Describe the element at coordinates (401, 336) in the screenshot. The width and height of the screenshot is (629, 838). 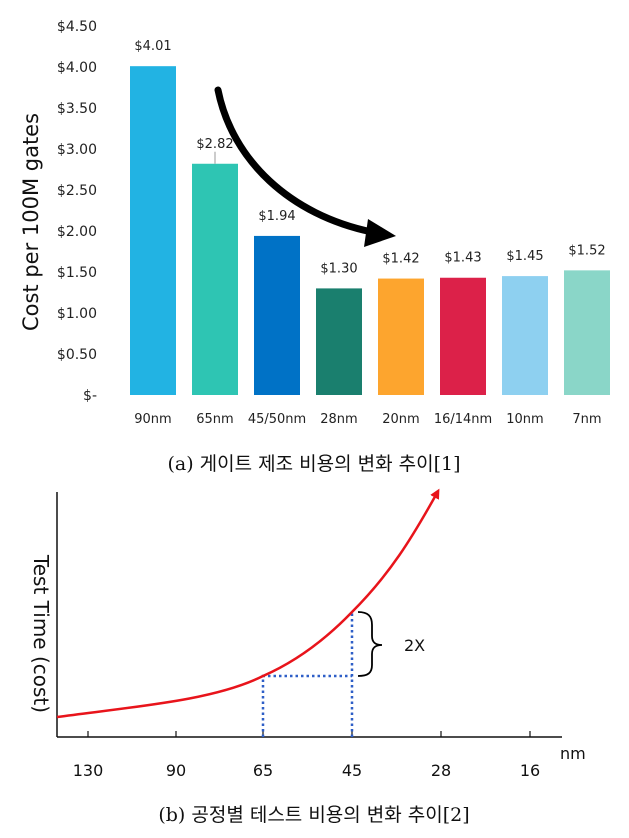
I see `bar-20nm` at that location.